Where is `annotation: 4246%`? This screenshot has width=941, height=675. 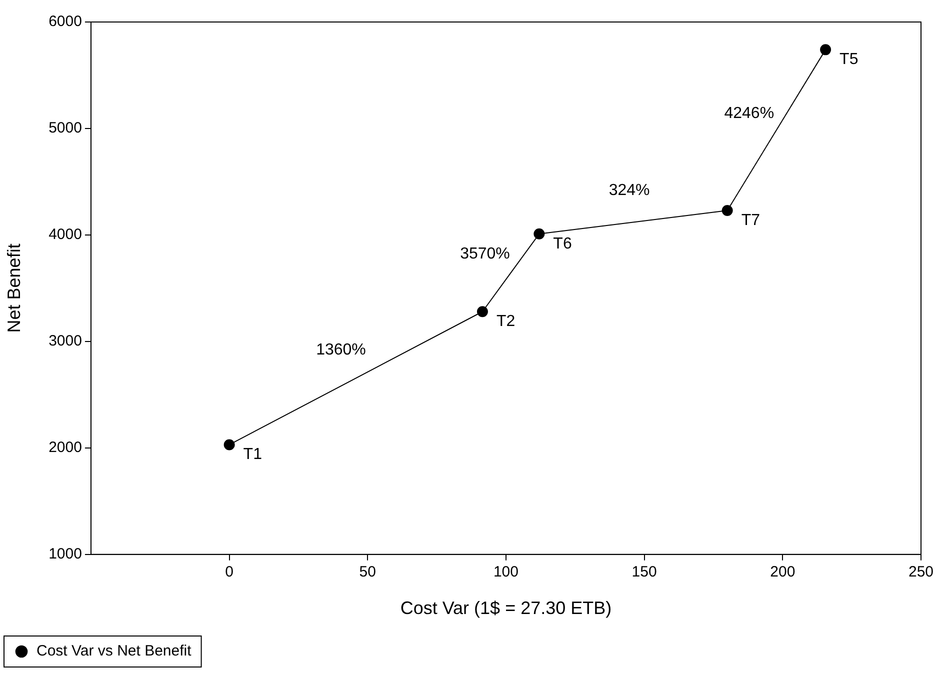
annotation: 4246% is located at coordinates (749, 113).